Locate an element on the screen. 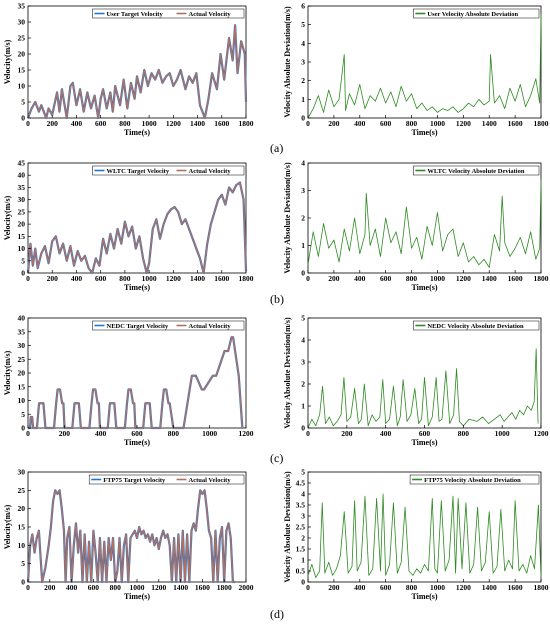  y-tick-label: 0.5 is located at coordinates (301, 571).